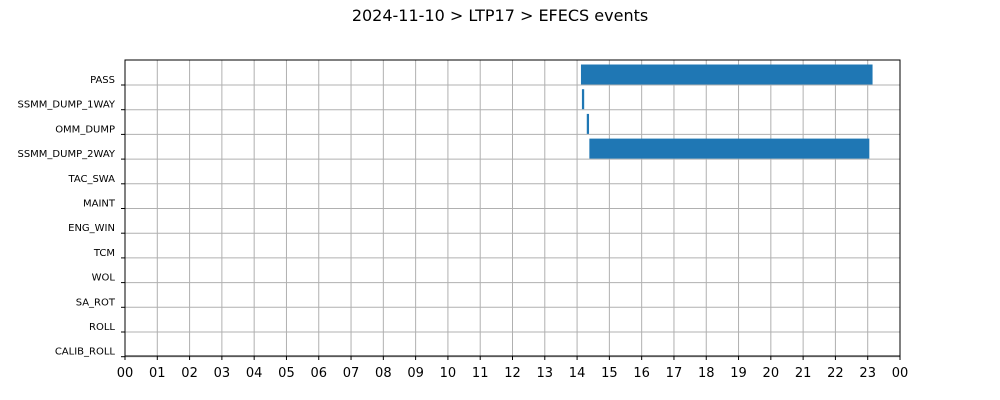  What do you see at coordinates (588, 123) in the screenshot?
I see `event-bar-omm-dump` at bounding box center [588, 123].